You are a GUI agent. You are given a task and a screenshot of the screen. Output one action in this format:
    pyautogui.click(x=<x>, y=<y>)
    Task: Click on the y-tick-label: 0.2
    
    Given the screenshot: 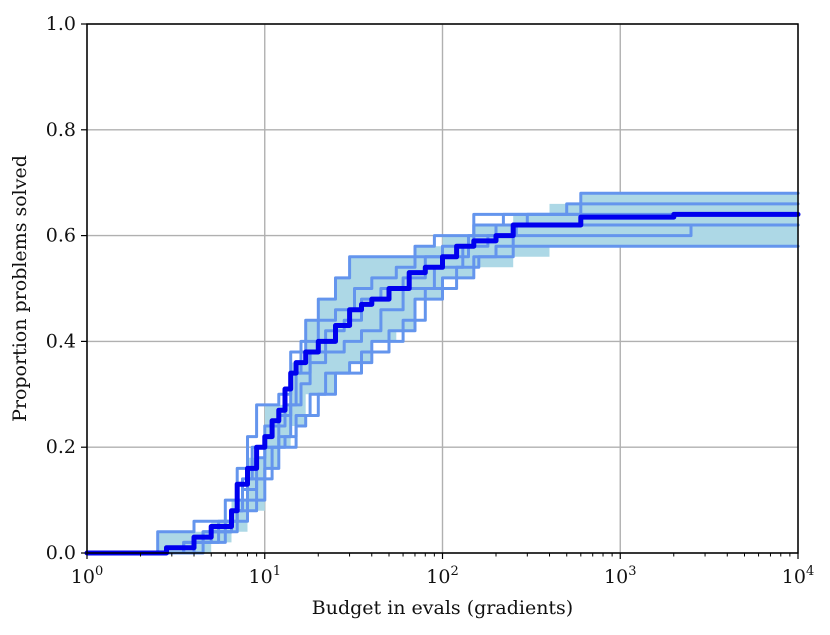 What is the action you would take?
    pyautogui.click(x=61, y=447)
    